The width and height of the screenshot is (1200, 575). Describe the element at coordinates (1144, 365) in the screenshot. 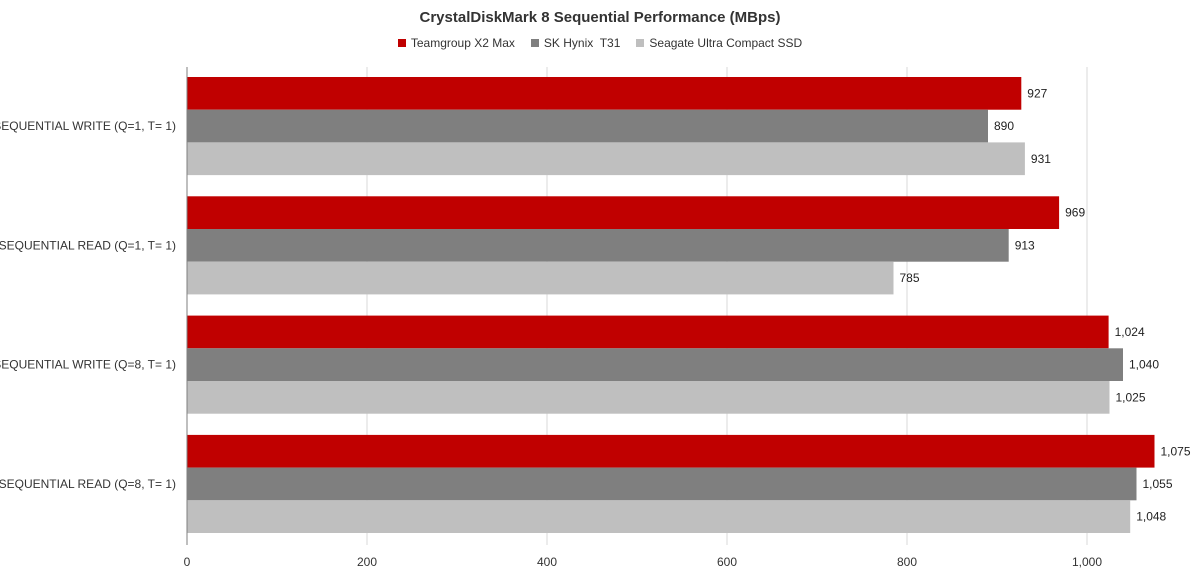

I see `data-label: 1,040` at that location.